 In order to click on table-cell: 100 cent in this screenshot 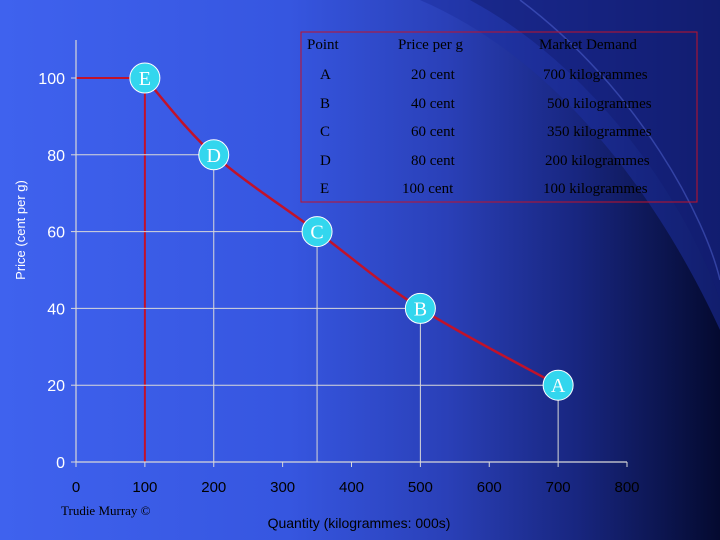, I will do `click(428, 189)`.